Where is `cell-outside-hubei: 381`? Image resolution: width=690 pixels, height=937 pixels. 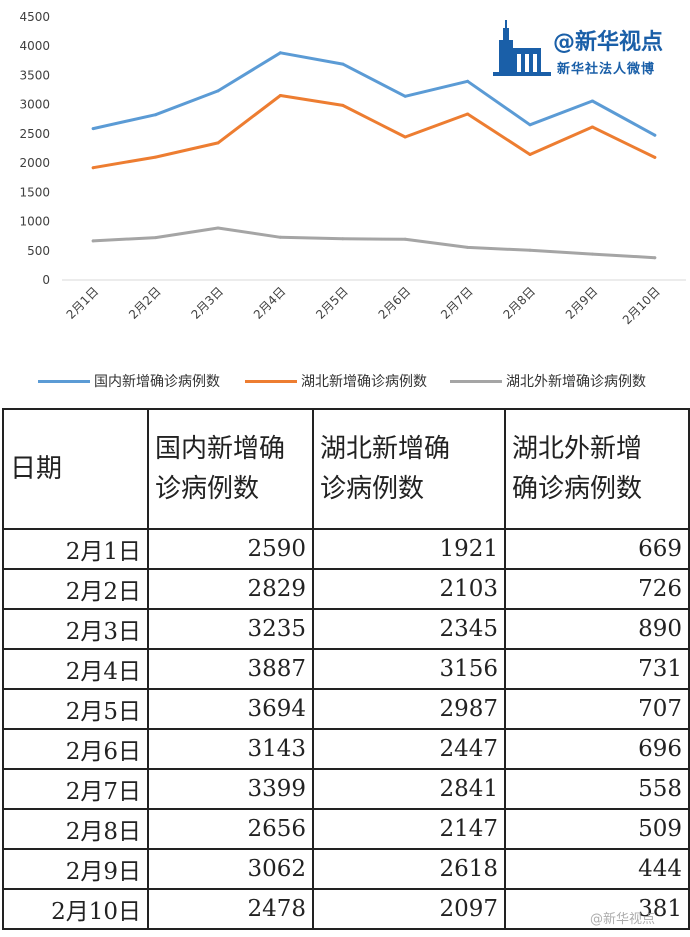 cell-outside-hubei: 381 is located at coordinates (597, 909).